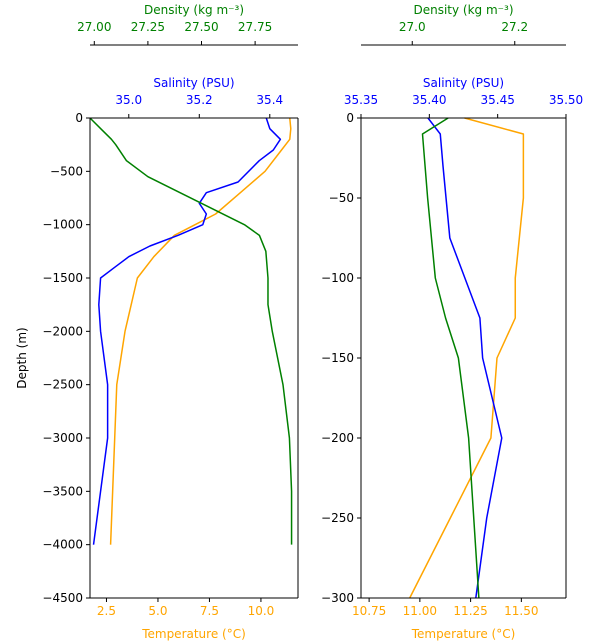 The image size is (600, 643). What do you see at coordinates (62, 225) in the screenshot?
I see `y-tick-label: −1000` at bounding box center [62, 225].